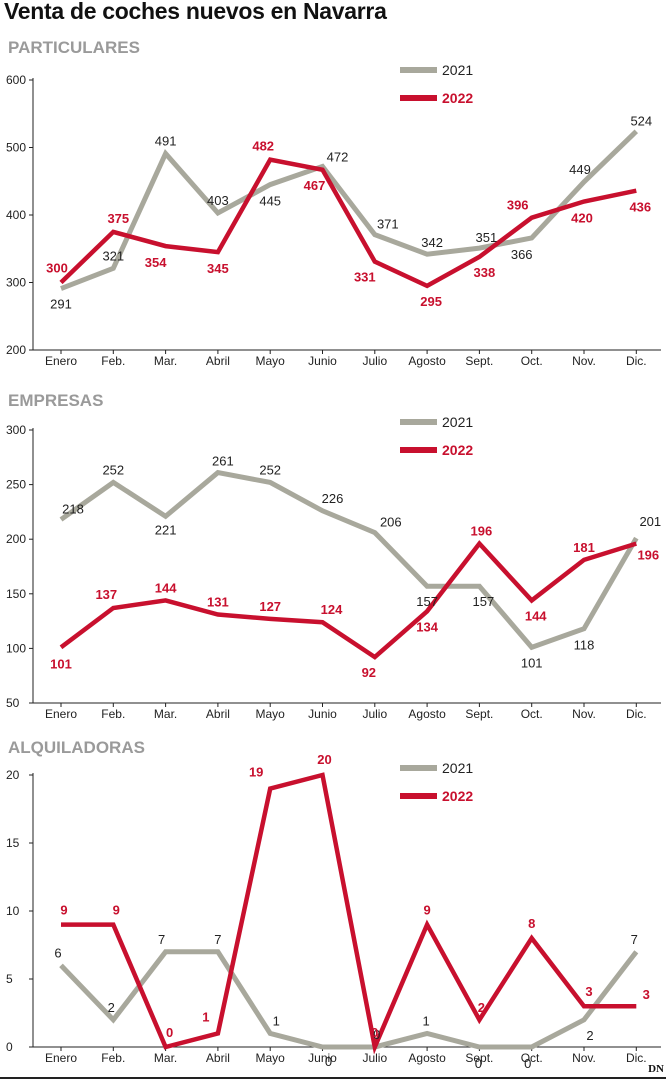 This screenshot has height=1080, width=666. What do you see at coordinates (16, 215) in the screenshot?
I see `y-tick-label: 400` at bounding box center [16, 215].